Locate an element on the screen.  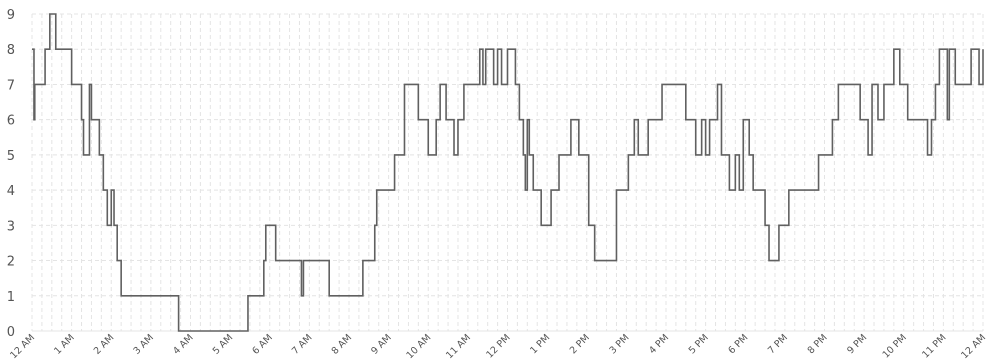
x-tick-label: 3 AM is located at coordinates (143, 344).